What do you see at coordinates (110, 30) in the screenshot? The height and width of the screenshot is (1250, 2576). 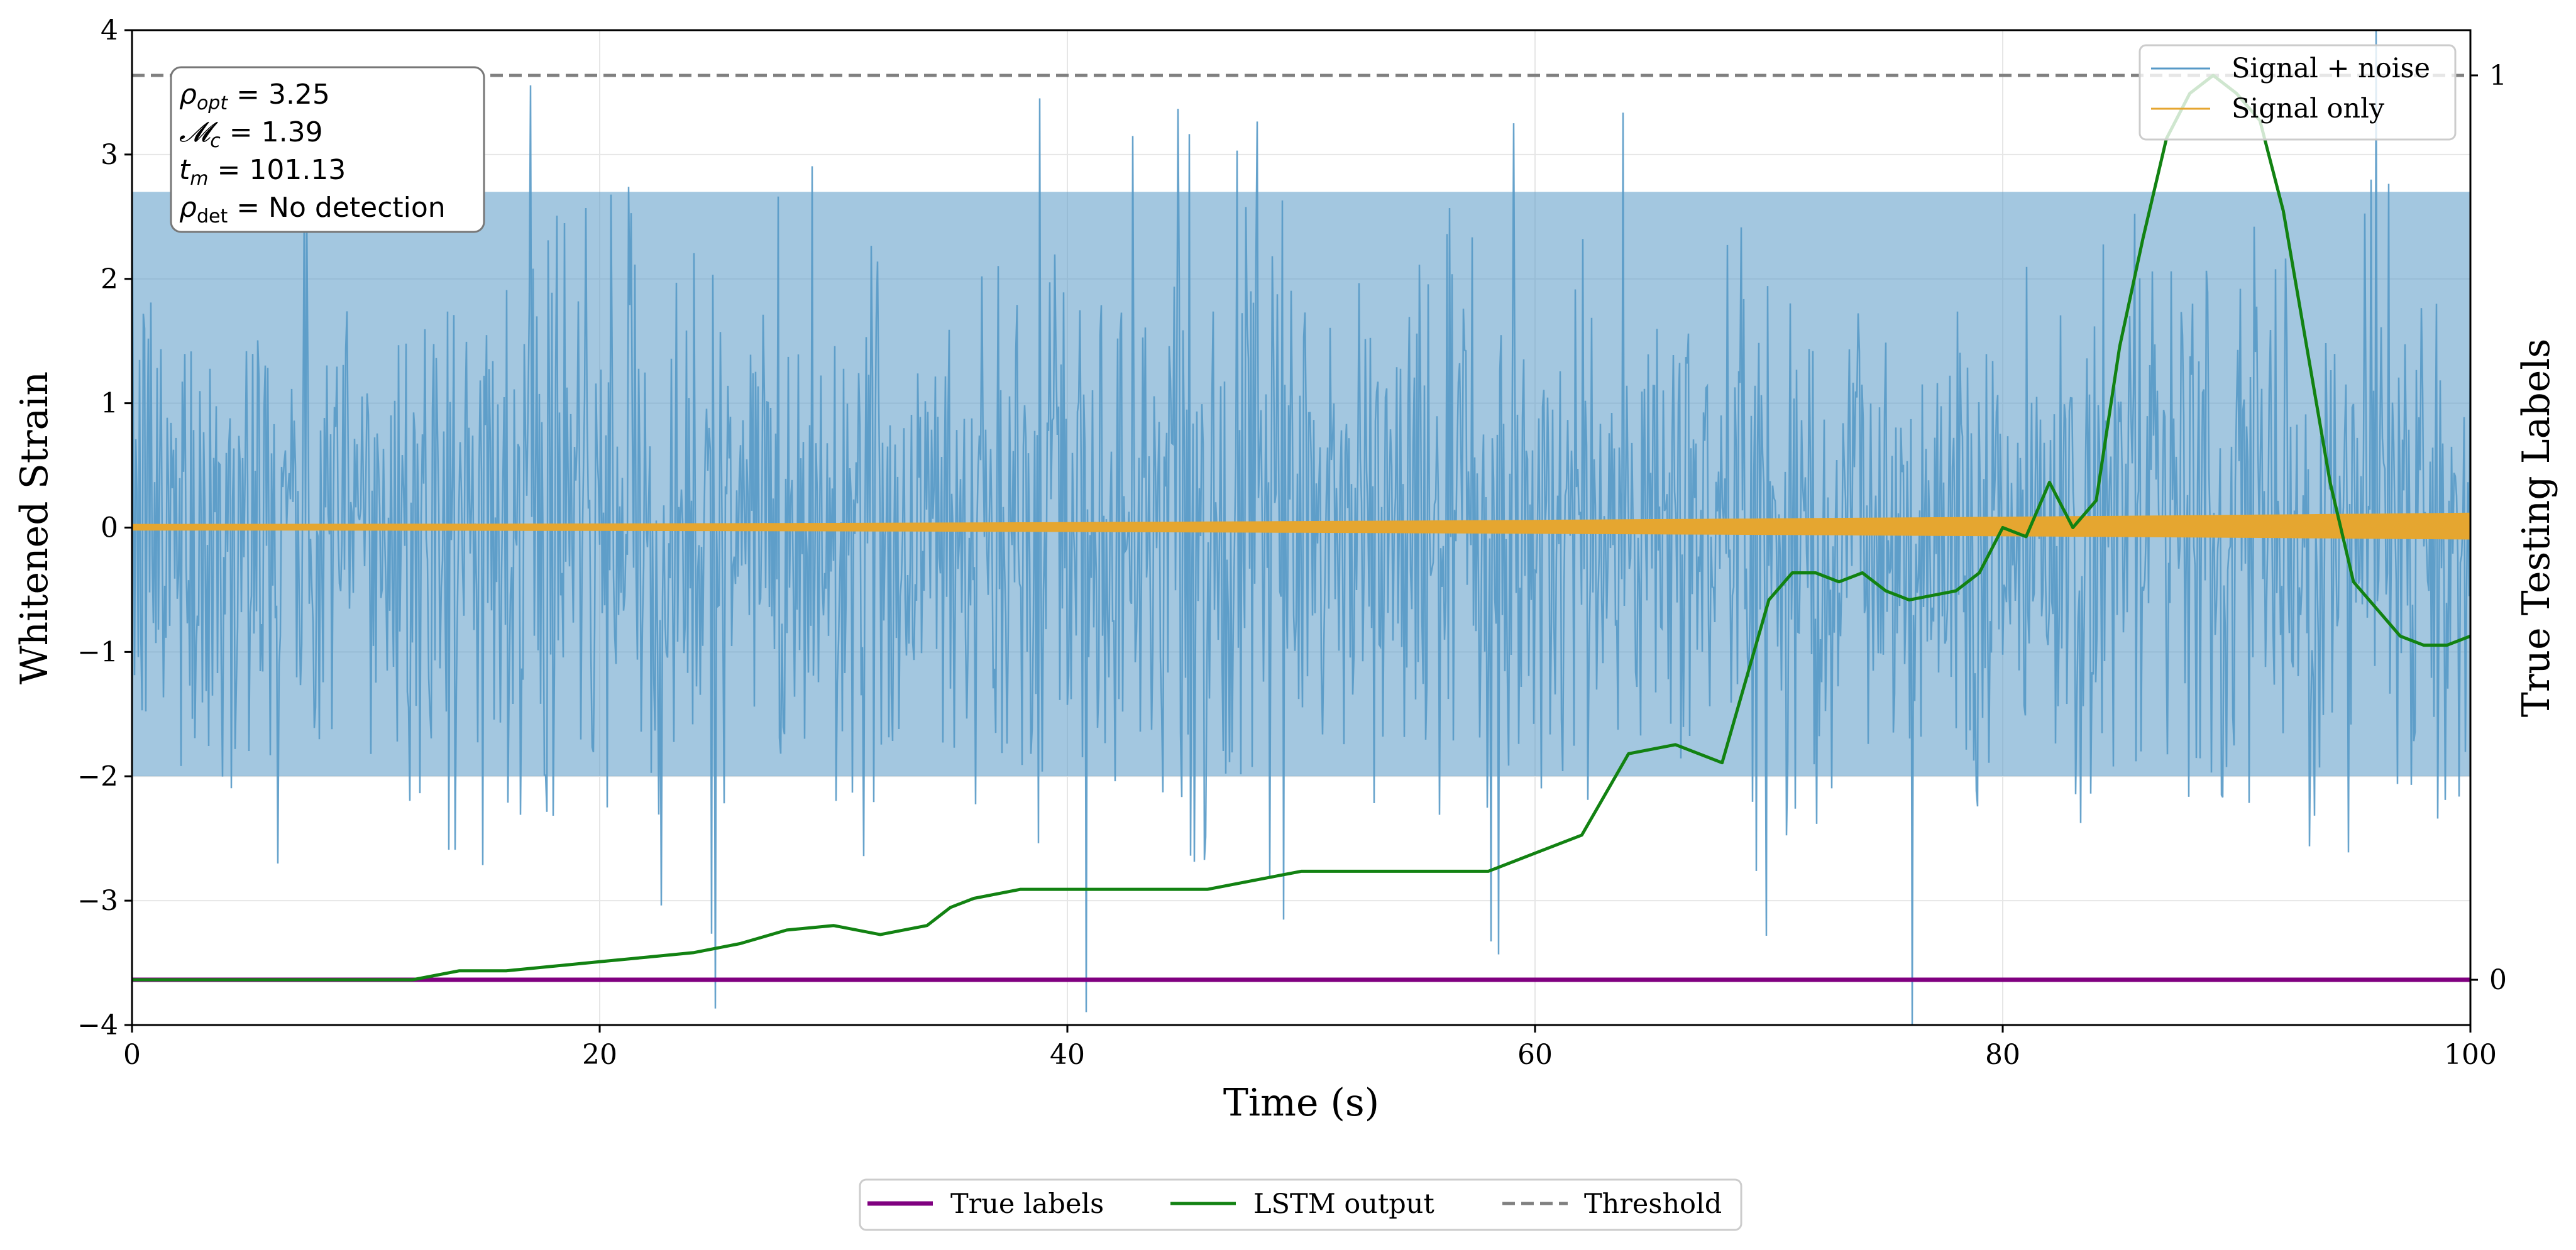 I see `y-tick-label: 4` at bounding box center [110, 30].